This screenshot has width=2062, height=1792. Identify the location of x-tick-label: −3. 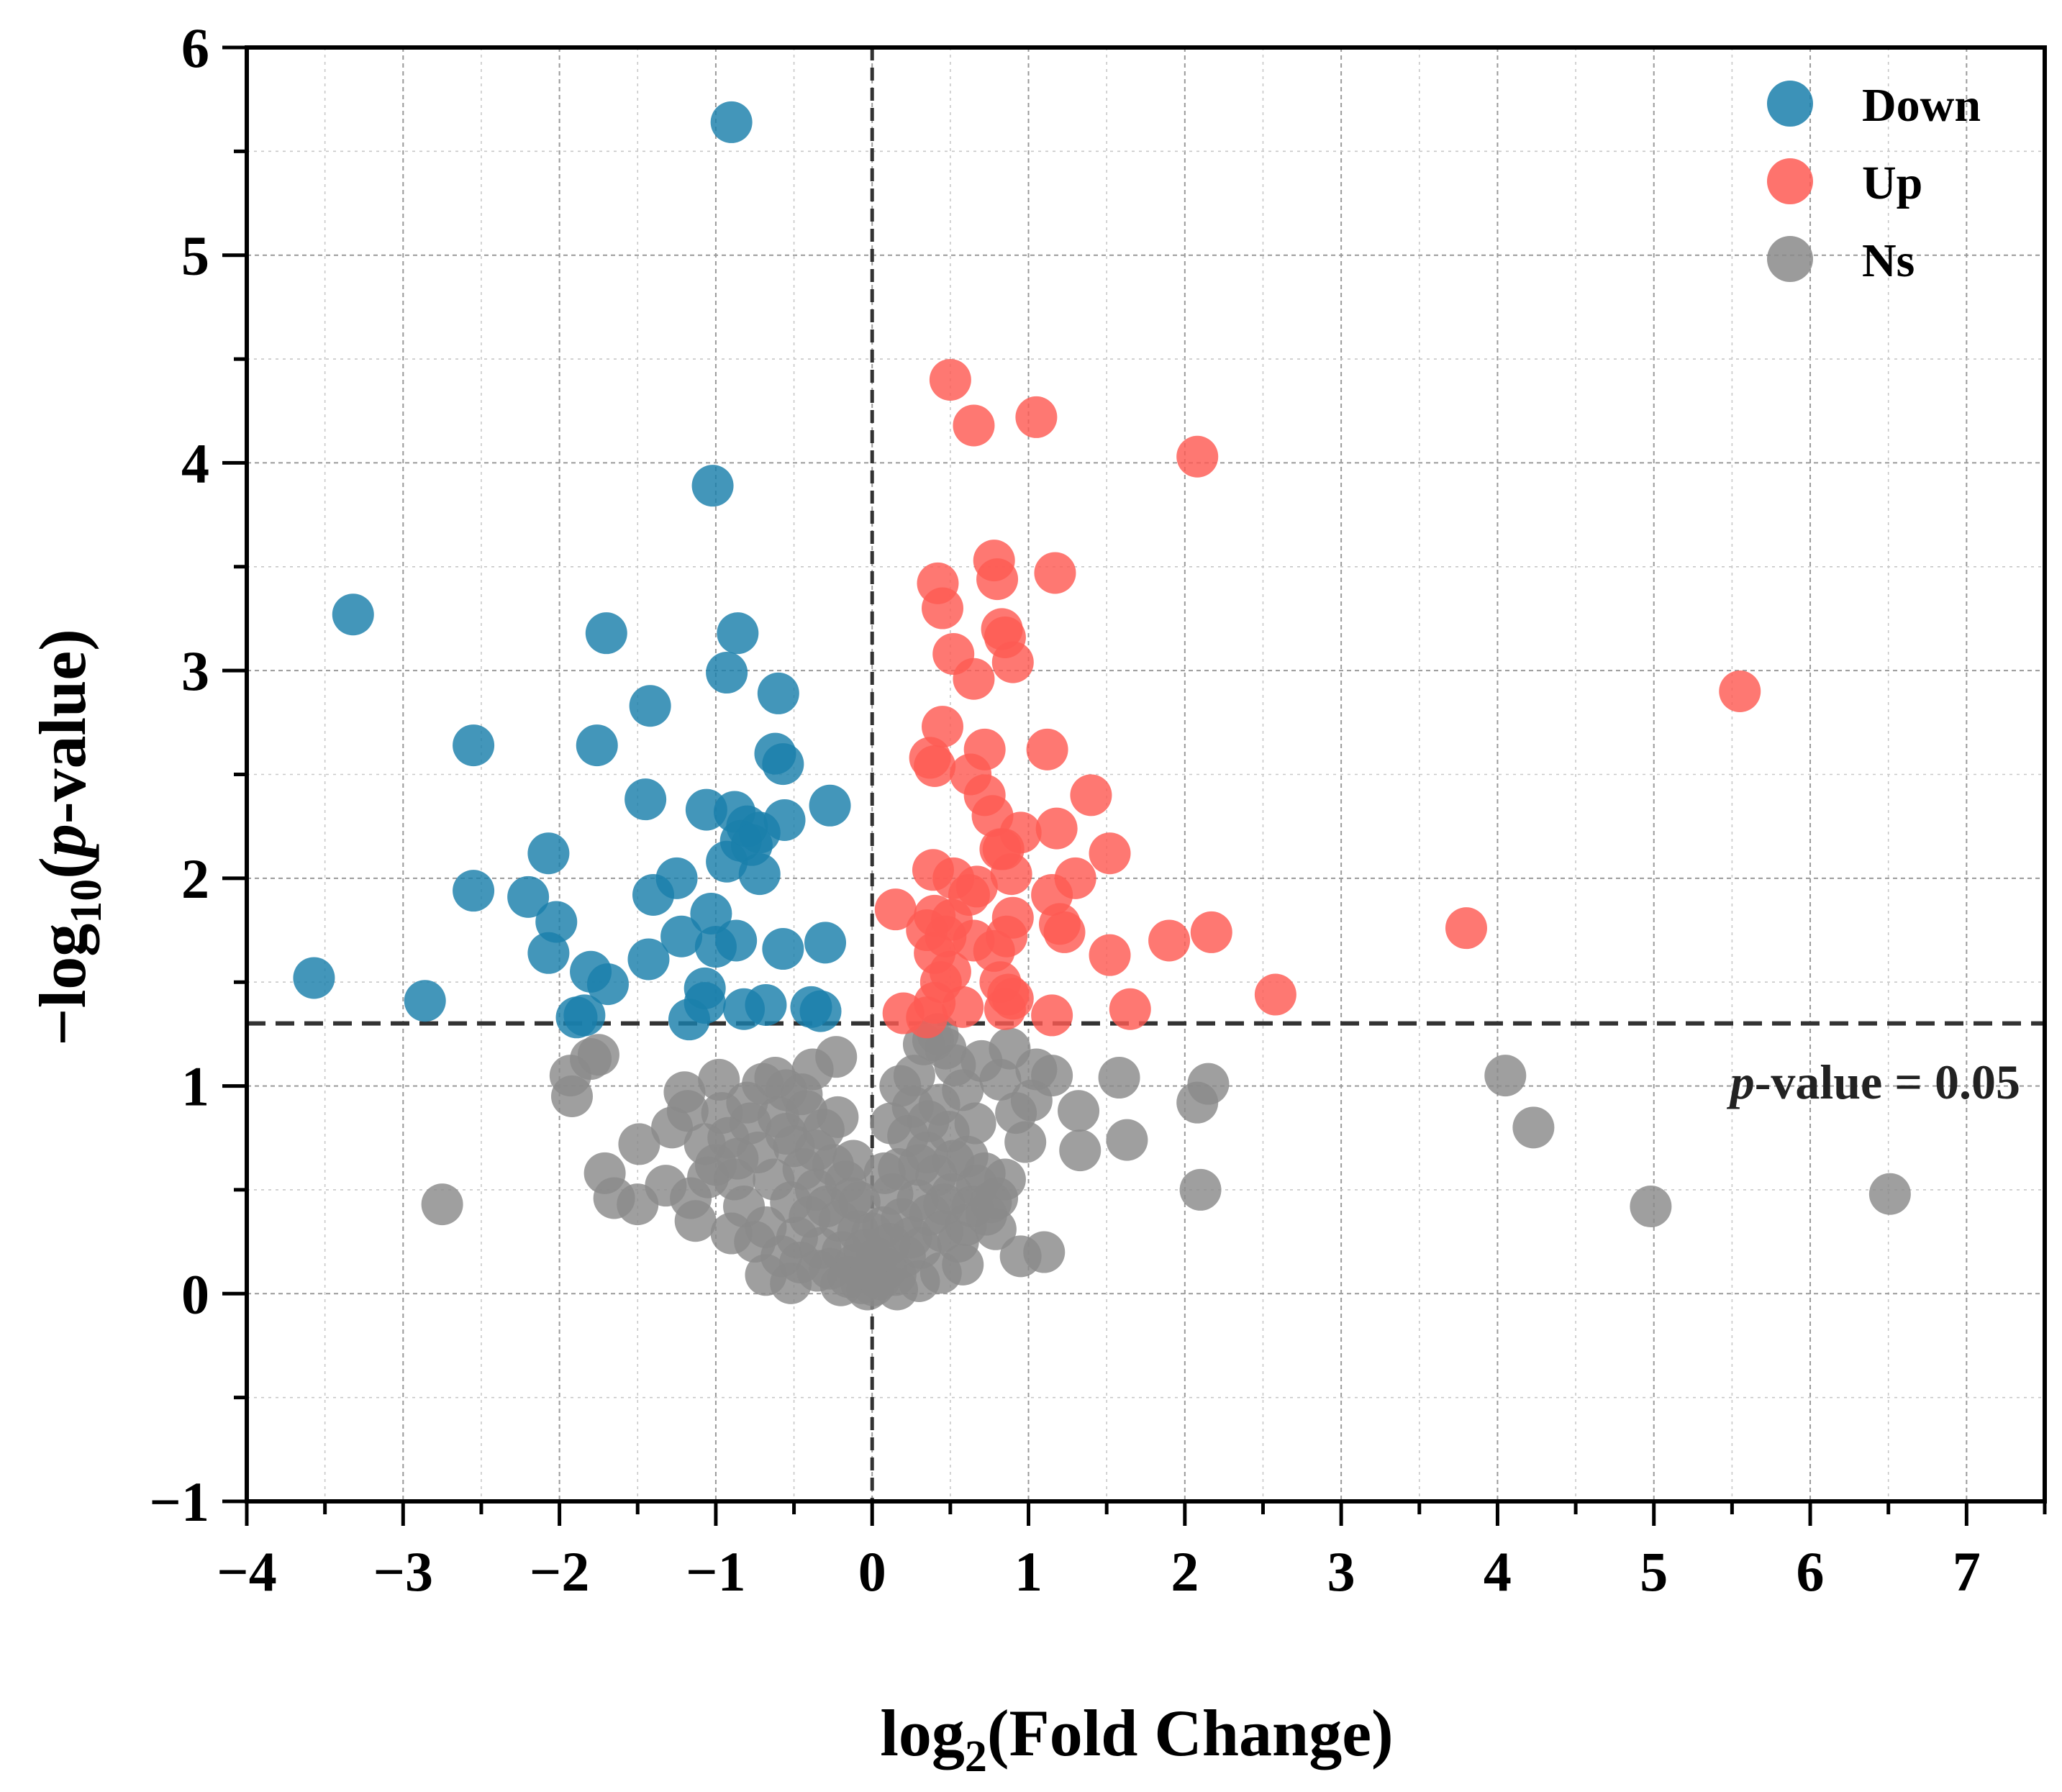
(403, 1571).